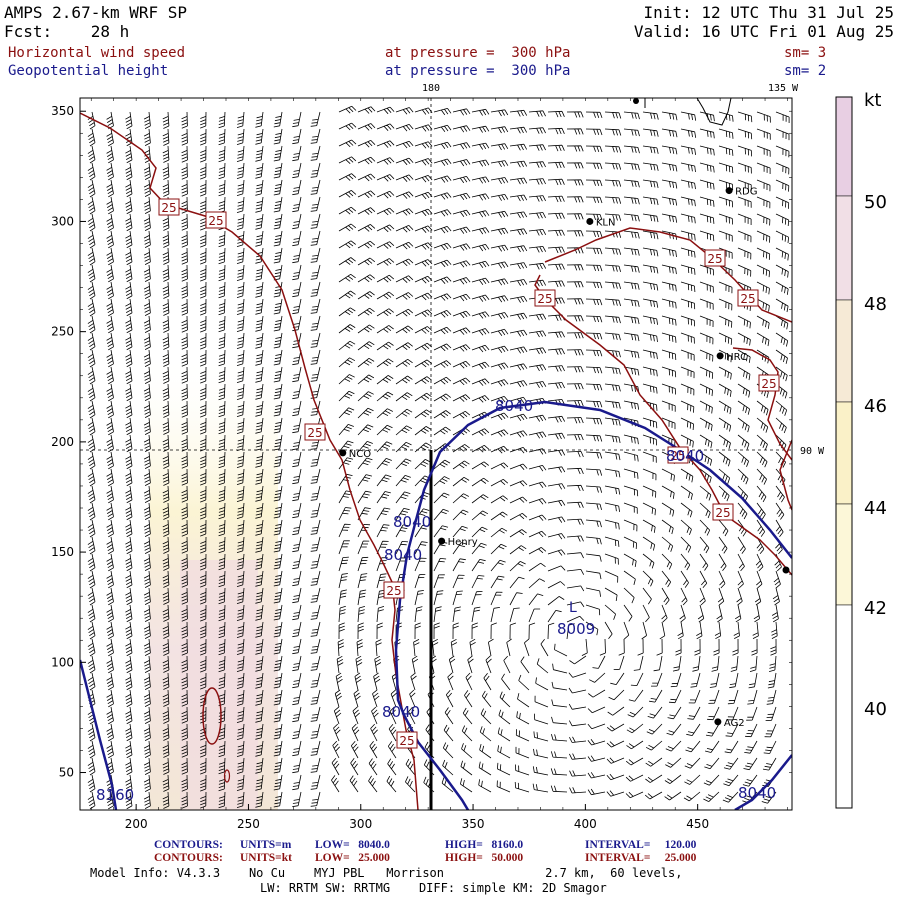 This screenshot has height=900, width=900. What do you see at coordinates (360, 824) in the screenshot?
I see `x-tick-label: 300` at bounding box center [360, 824].